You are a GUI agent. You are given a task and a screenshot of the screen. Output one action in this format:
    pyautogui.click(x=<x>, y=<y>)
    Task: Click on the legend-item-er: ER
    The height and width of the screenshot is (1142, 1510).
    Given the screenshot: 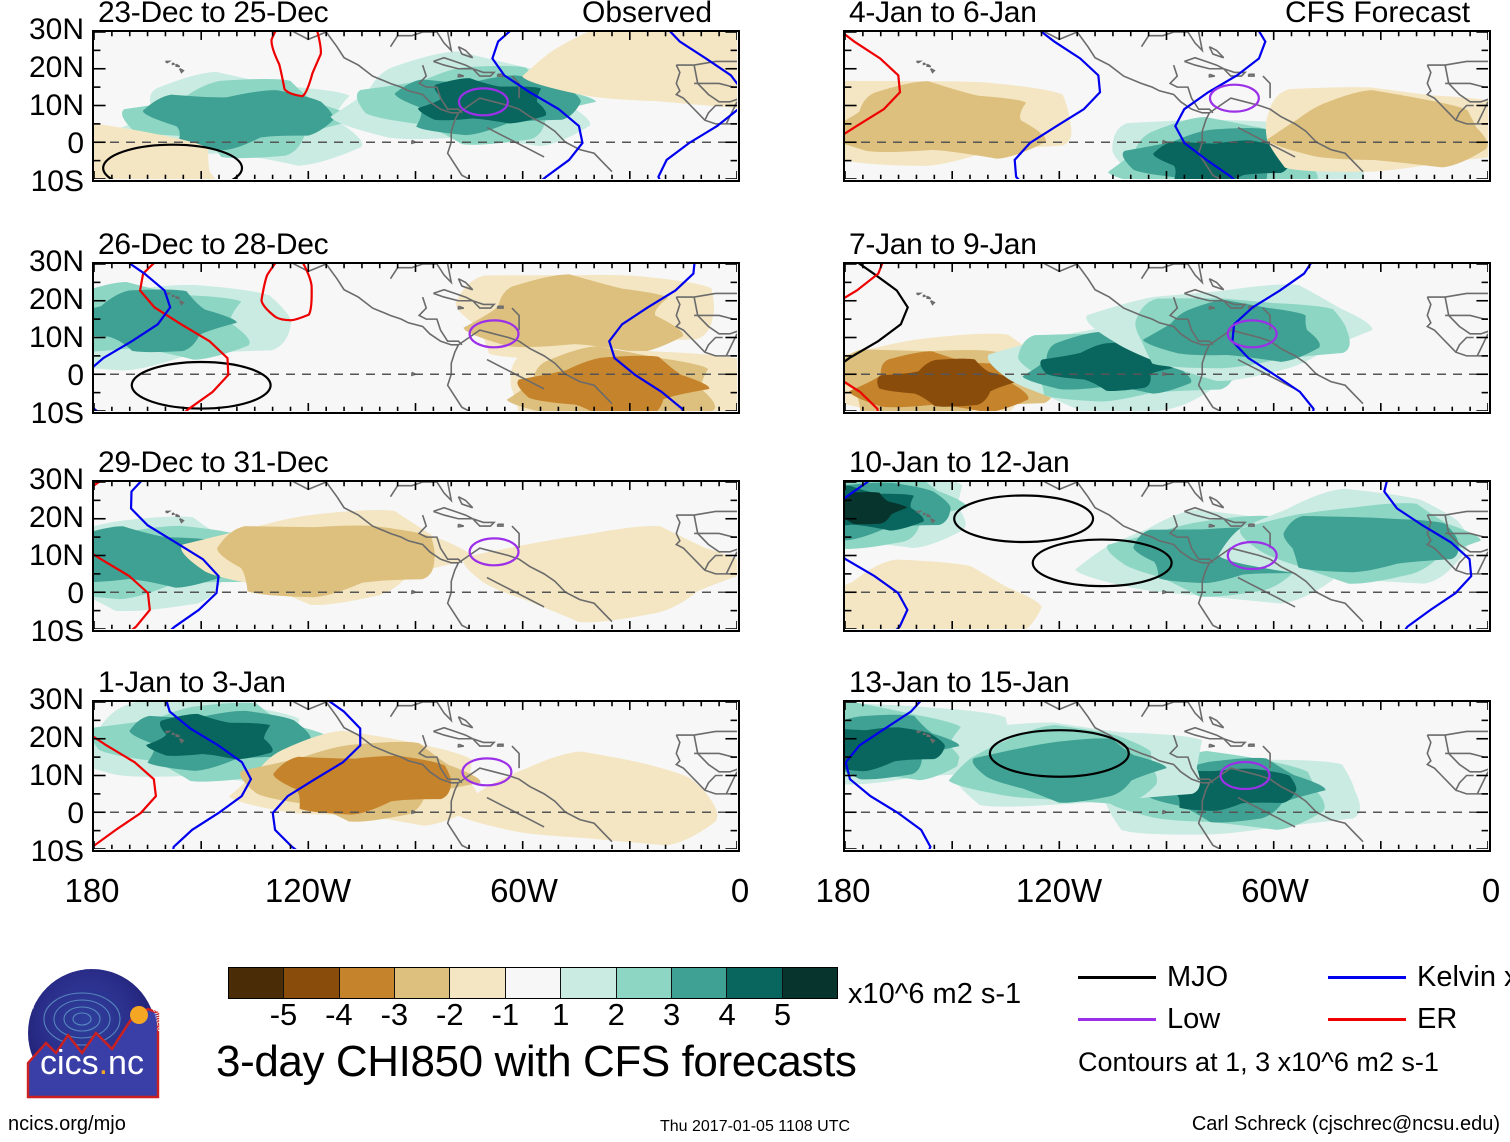 What is the action you would take?
    pyautogui.click(x=1392, y=1019)
    